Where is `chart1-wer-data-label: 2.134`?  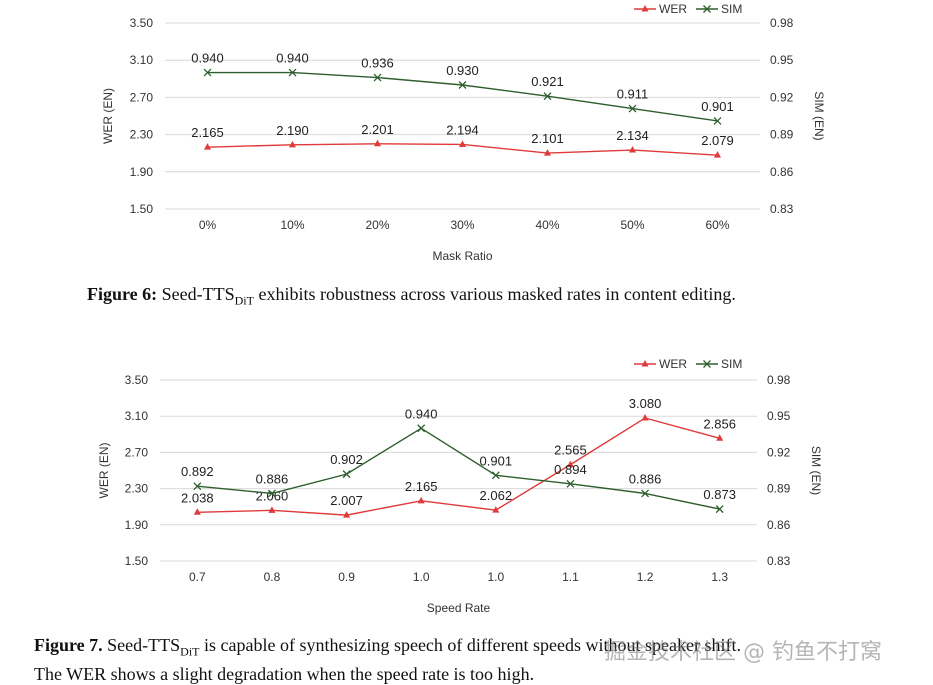
chart1-wer-data-label: 2.134 is located at coordinates (632, 135).